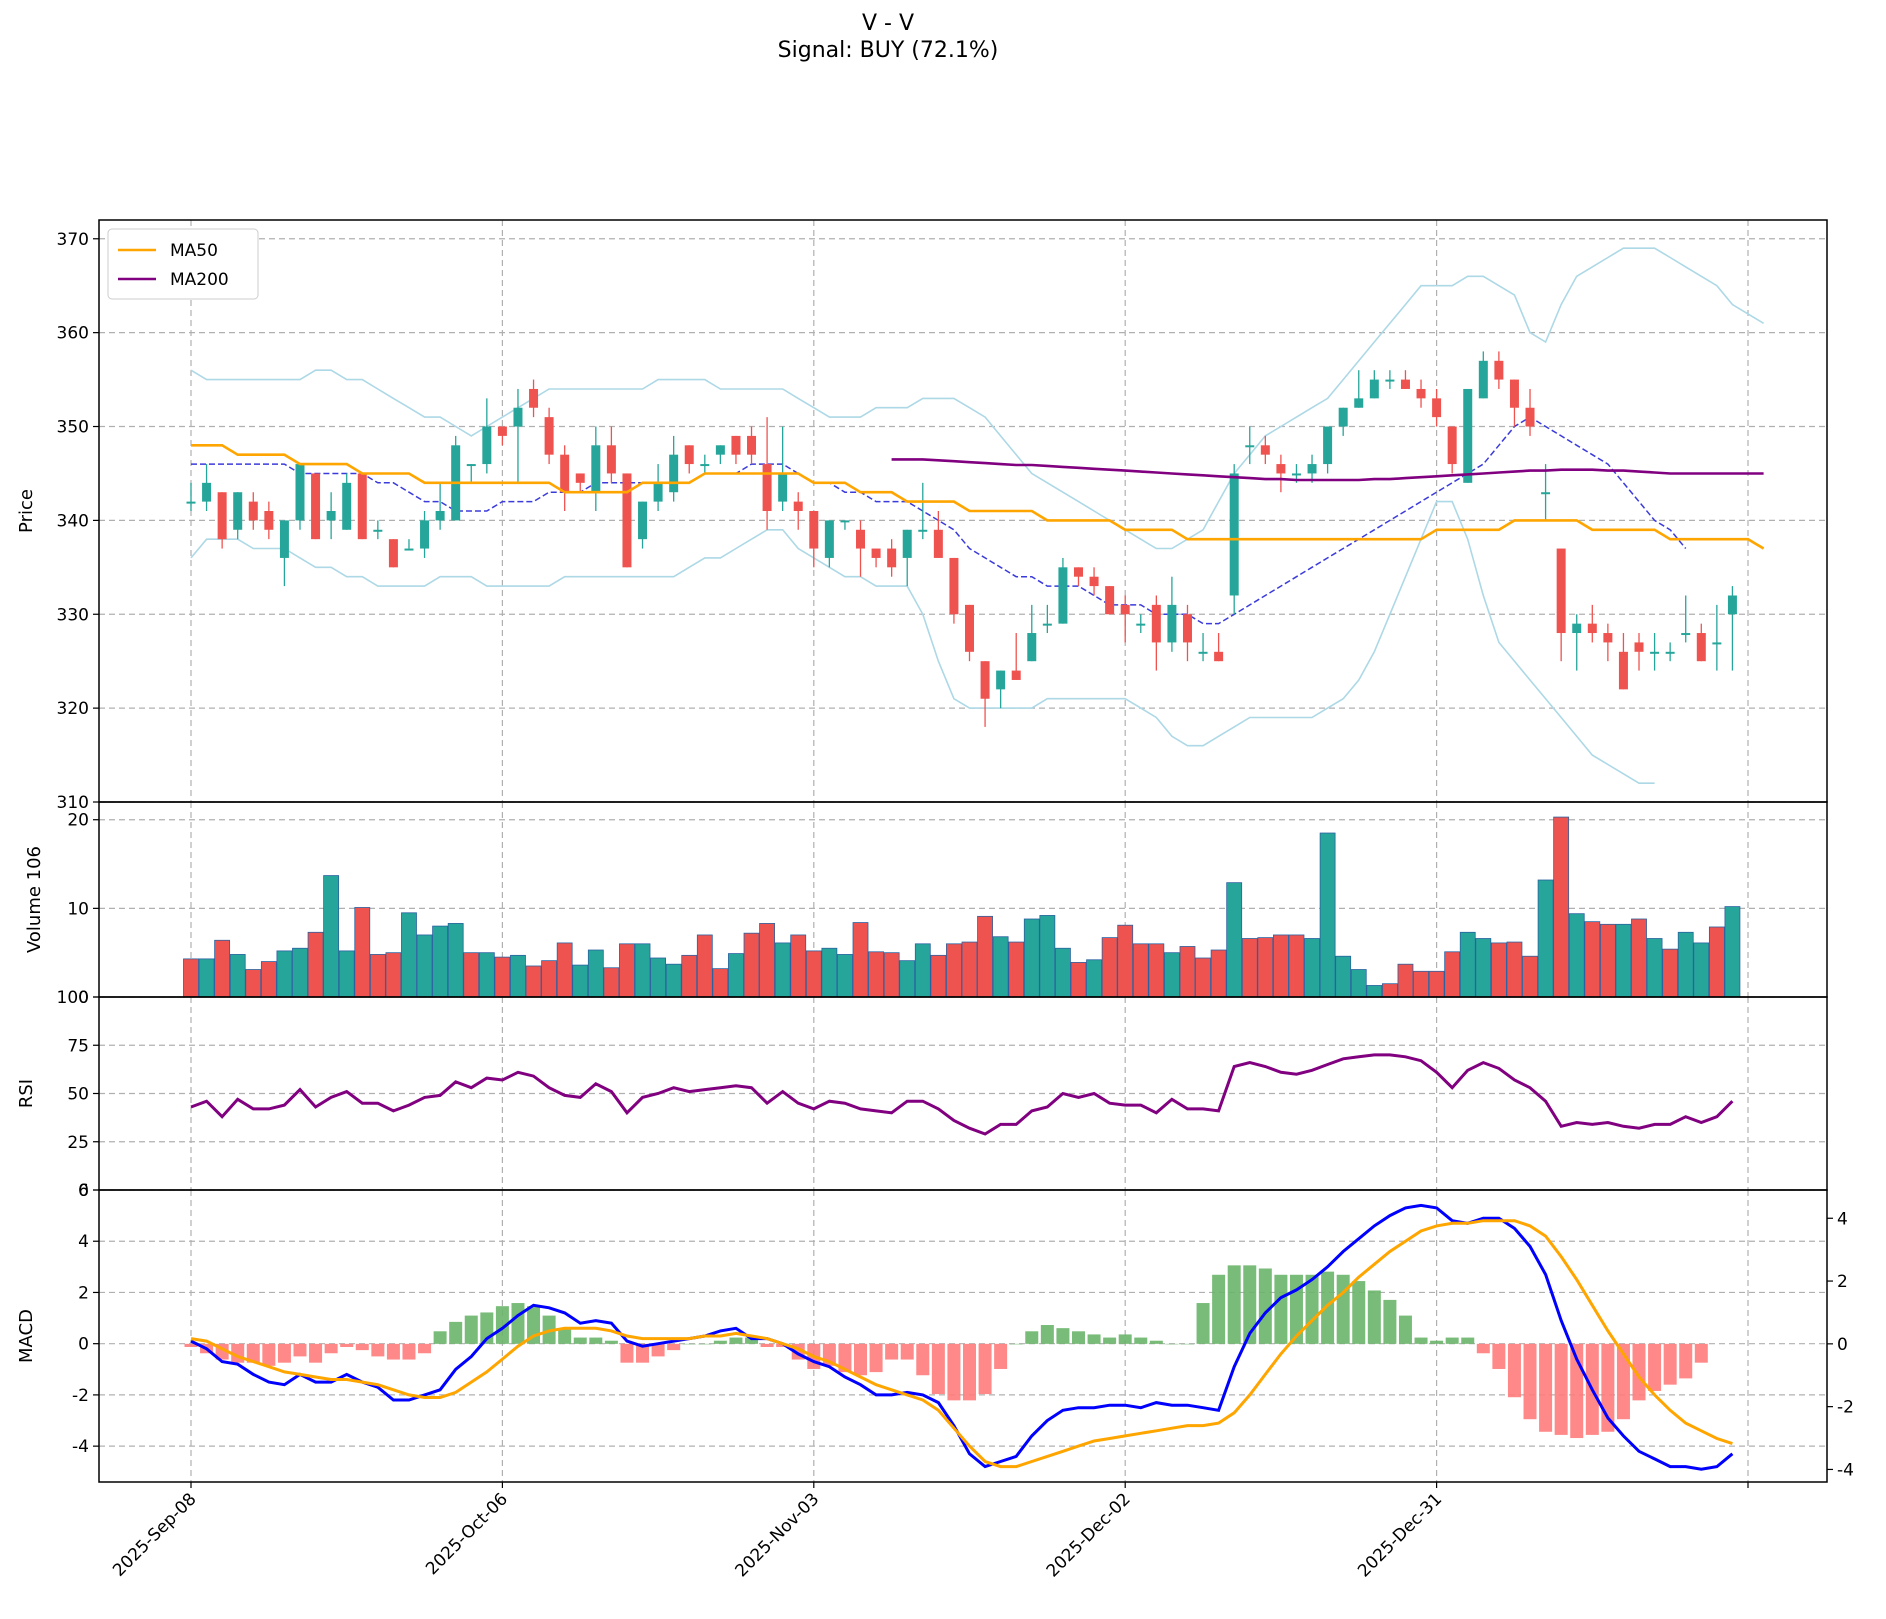 The image size is (1886, 1619). Describe the element at coordinates (73, 240) in the screenshot. I see `price-y-tick-label: 370` at that location.